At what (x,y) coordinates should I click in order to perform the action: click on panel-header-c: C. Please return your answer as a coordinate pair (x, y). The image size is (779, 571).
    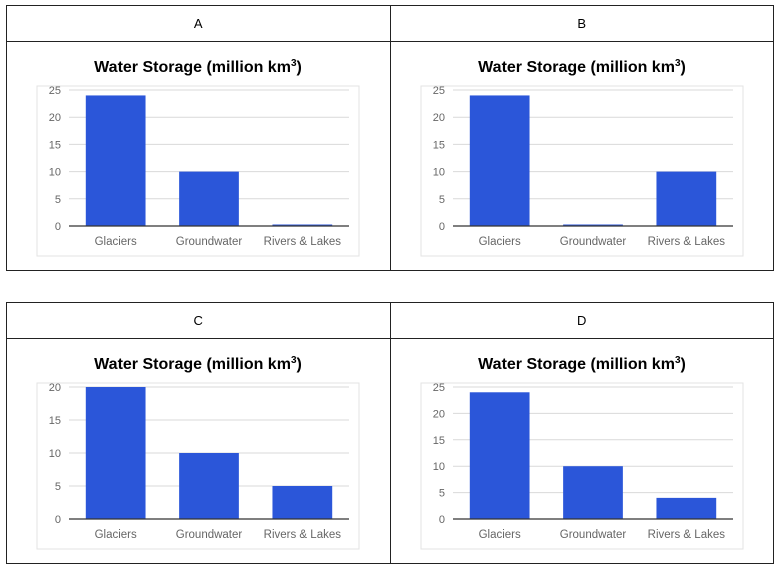
    Looking at the image, I should click on (198, 320).